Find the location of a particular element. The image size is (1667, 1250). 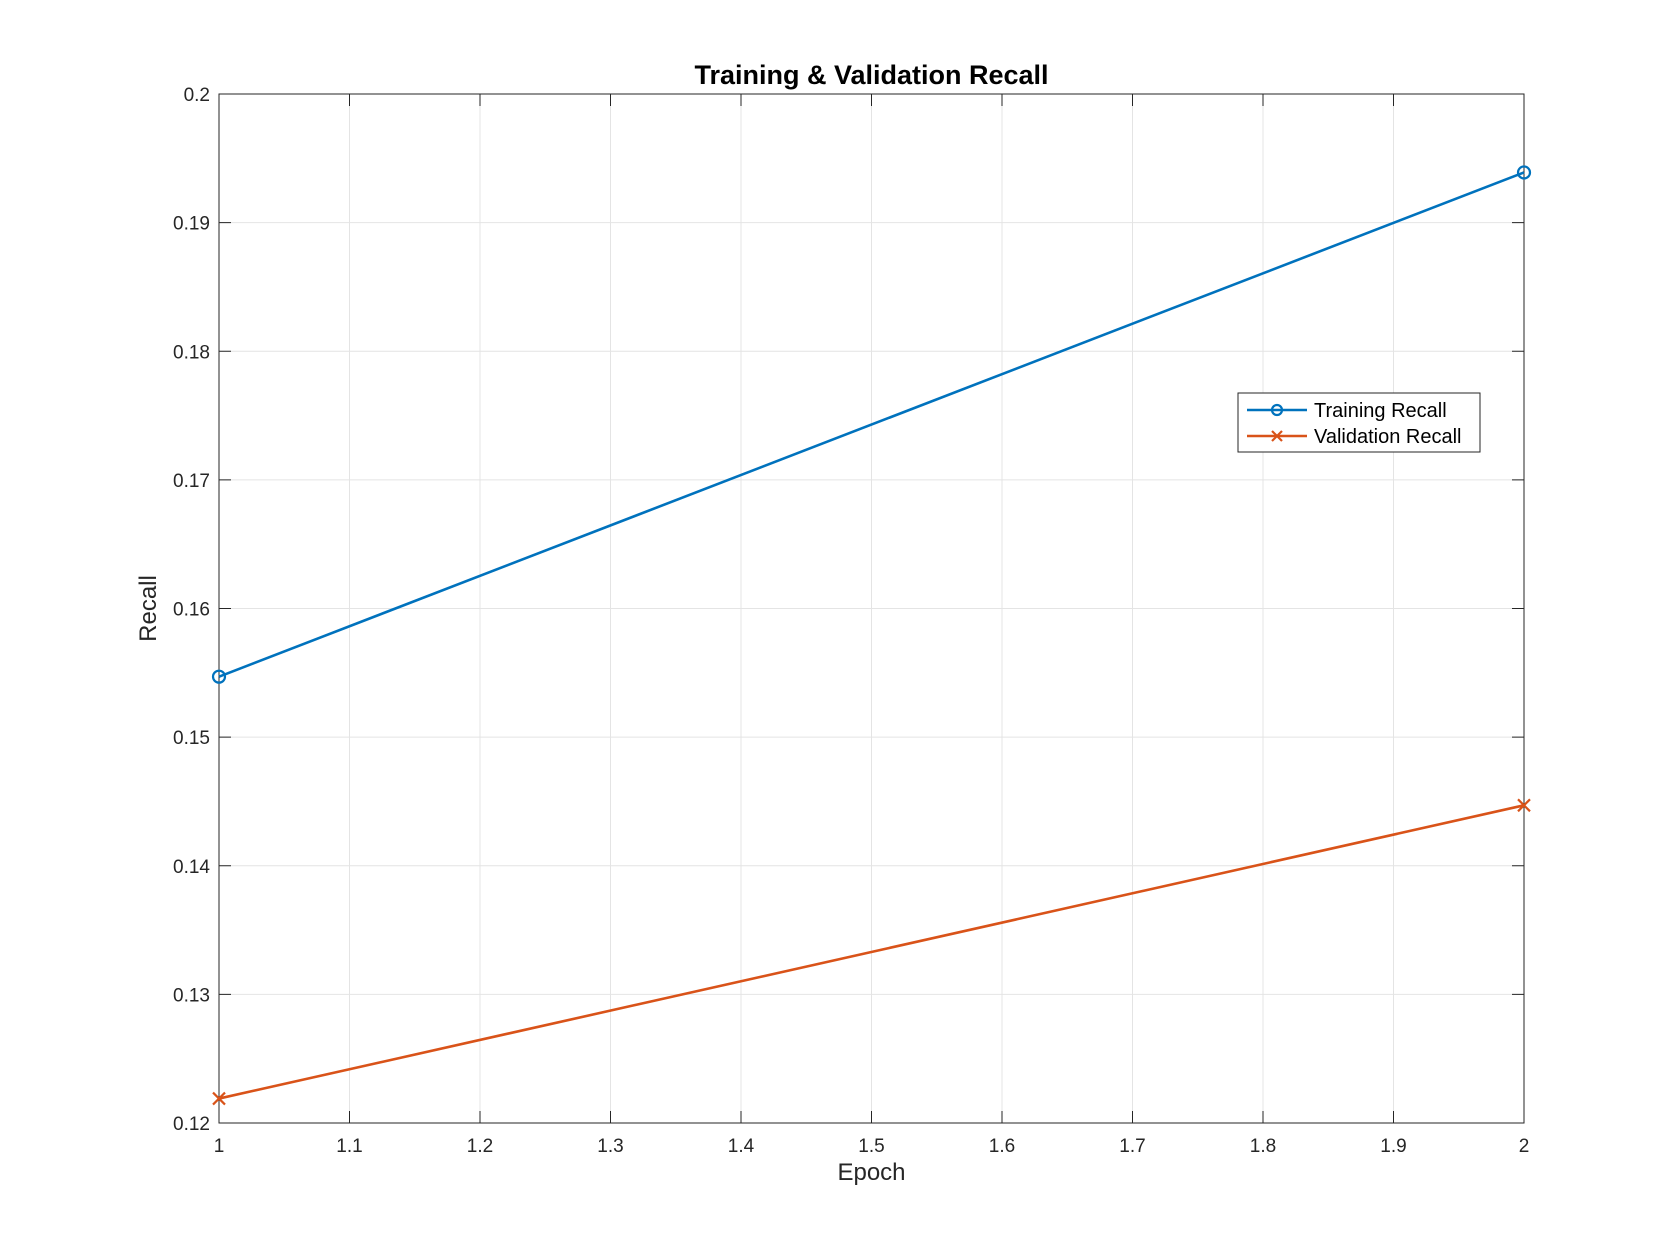

y-tick-label: 0.2 is located at coordinates (197, 95).